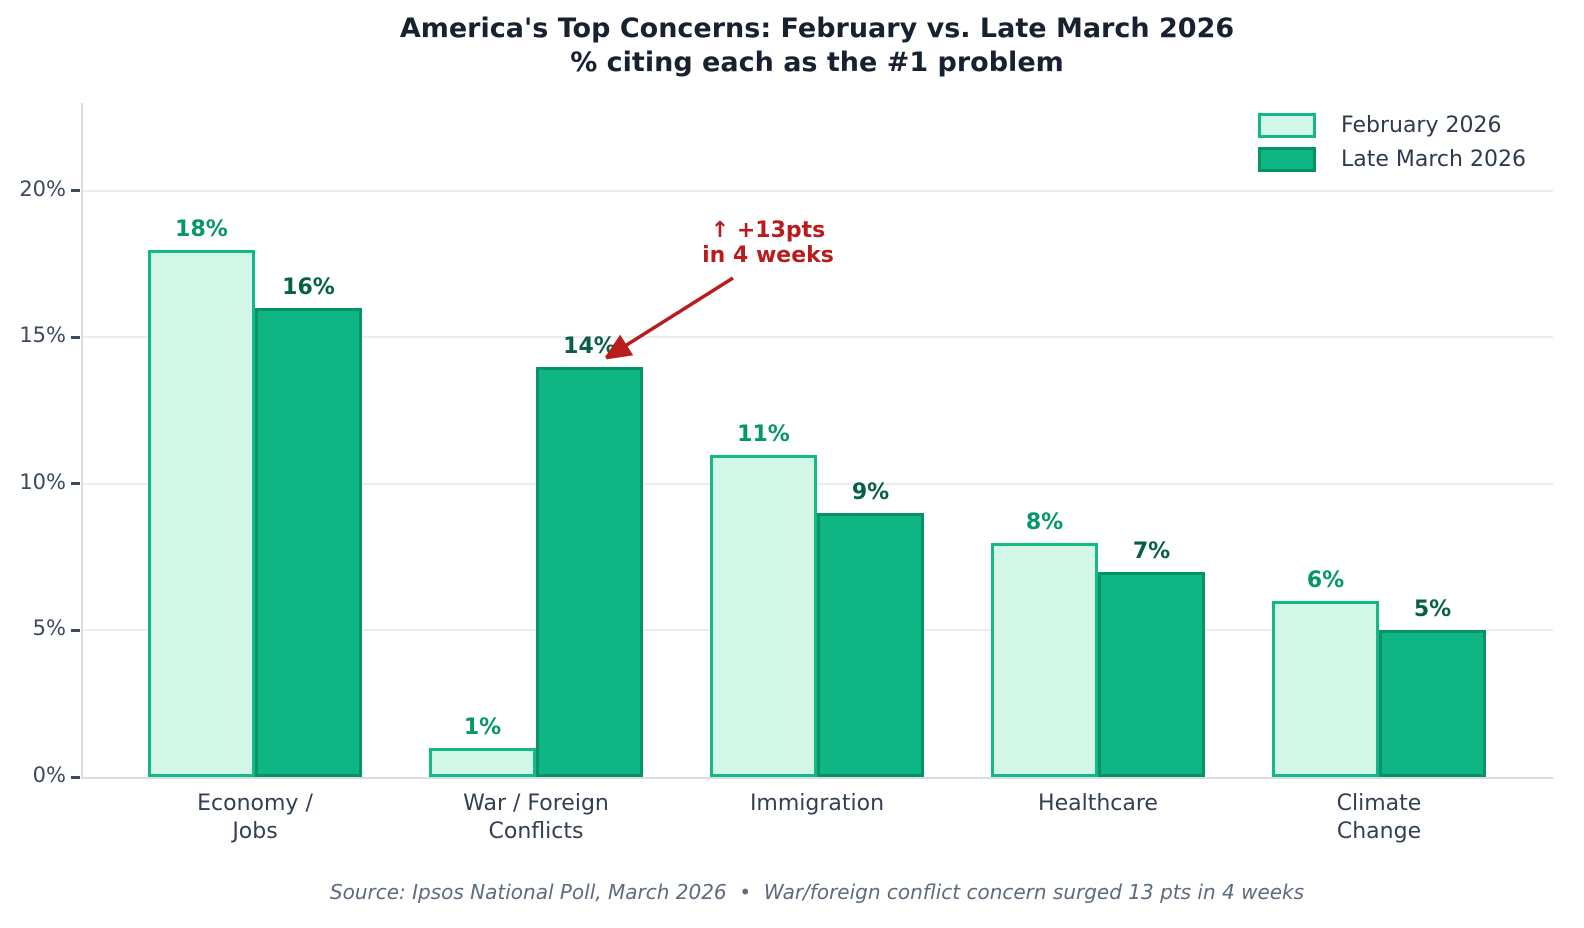 This screenshot has height=928, width=1584. I want to click on x-category-label: Immigration, so click(817, 803).